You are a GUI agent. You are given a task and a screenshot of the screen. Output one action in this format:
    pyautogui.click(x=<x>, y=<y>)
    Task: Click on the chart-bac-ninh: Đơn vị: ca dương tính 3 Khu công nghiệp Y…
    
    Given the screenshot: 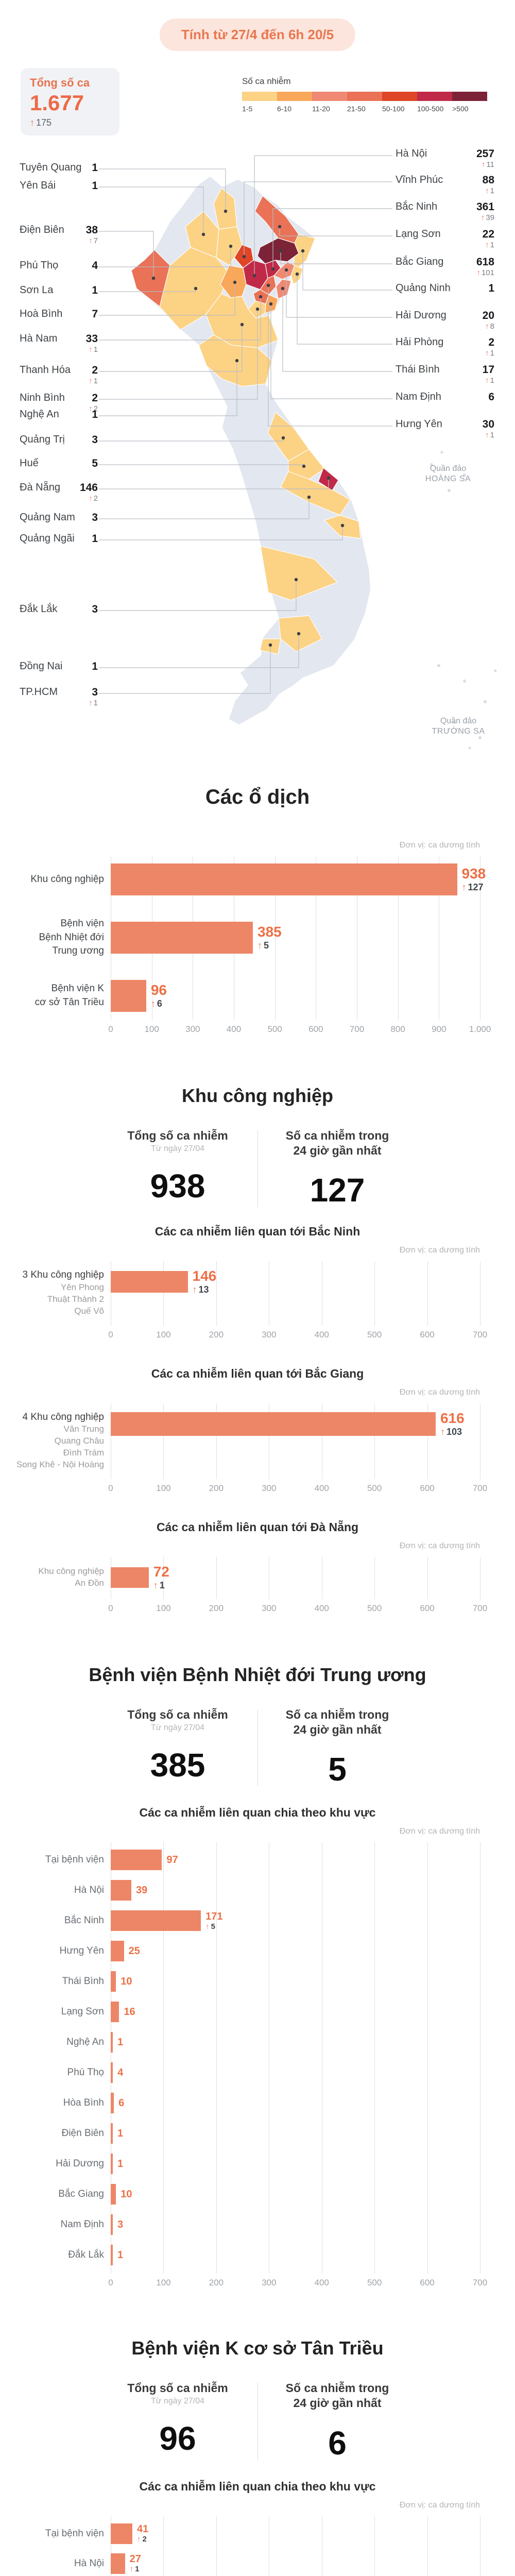 What is the action you would take?
    pyautogui.click(x=251, y=1294)
    